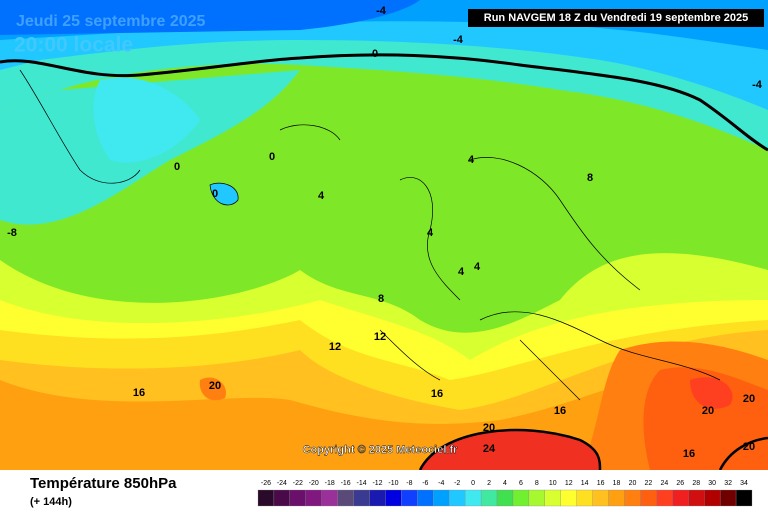 Image resolution: width=768 pixels, height=512 pixels. I want to click on scale-label: -14, so click(362, 483).